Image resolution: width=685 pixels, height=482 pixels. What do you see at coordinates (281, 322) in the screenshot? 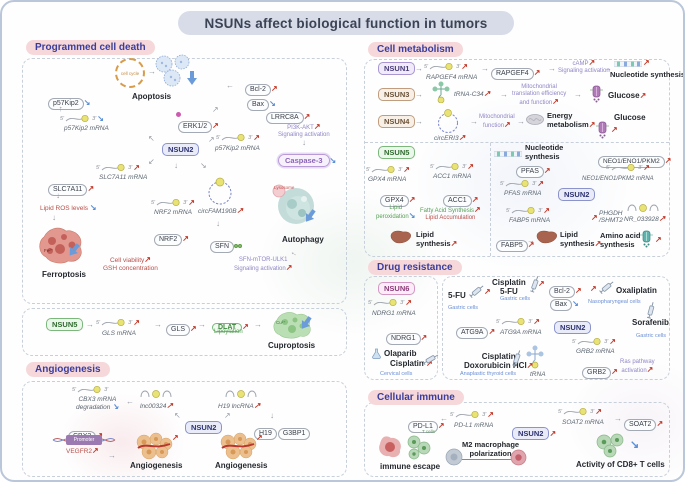
I see `cu2-label: Cu²⁺` at bounding box center [281, 322].